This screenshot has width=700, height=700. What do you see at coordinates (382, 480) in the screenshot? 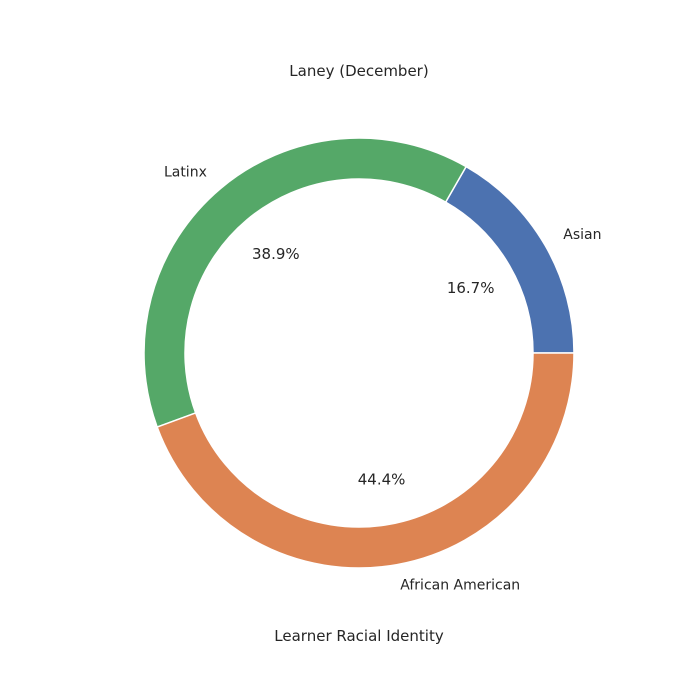
I see `percent-label-african-american: 44.4%` at bounding box center [382, 480].